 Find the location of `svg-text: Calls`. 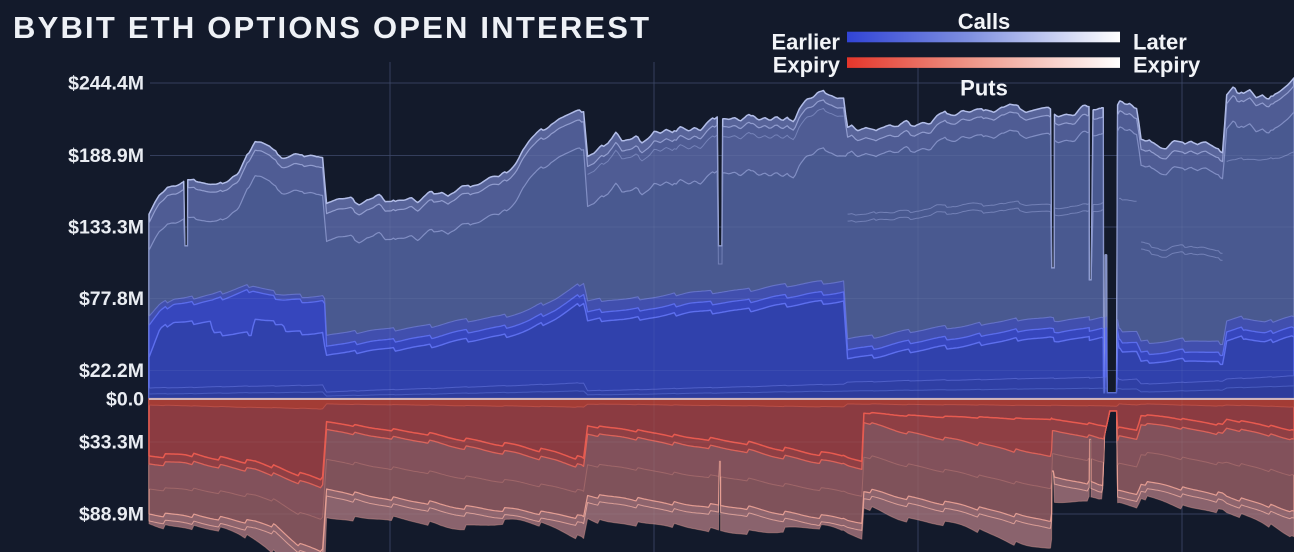

svg-text: Calls is located at coordinates (984, 21).